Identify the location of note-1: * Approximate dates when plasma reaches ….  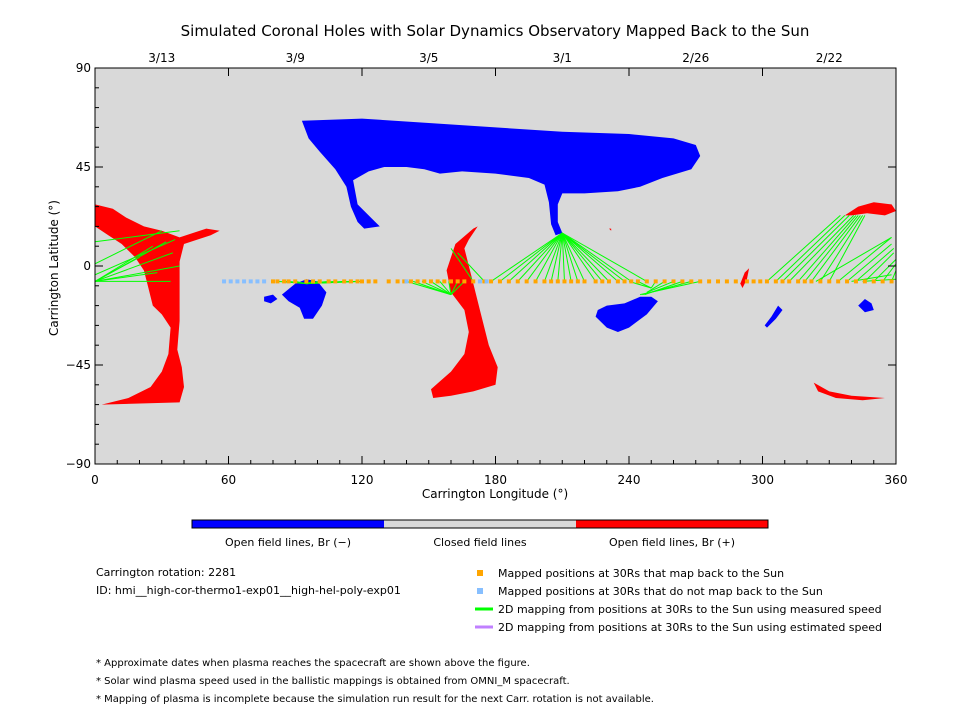
(313, 663).